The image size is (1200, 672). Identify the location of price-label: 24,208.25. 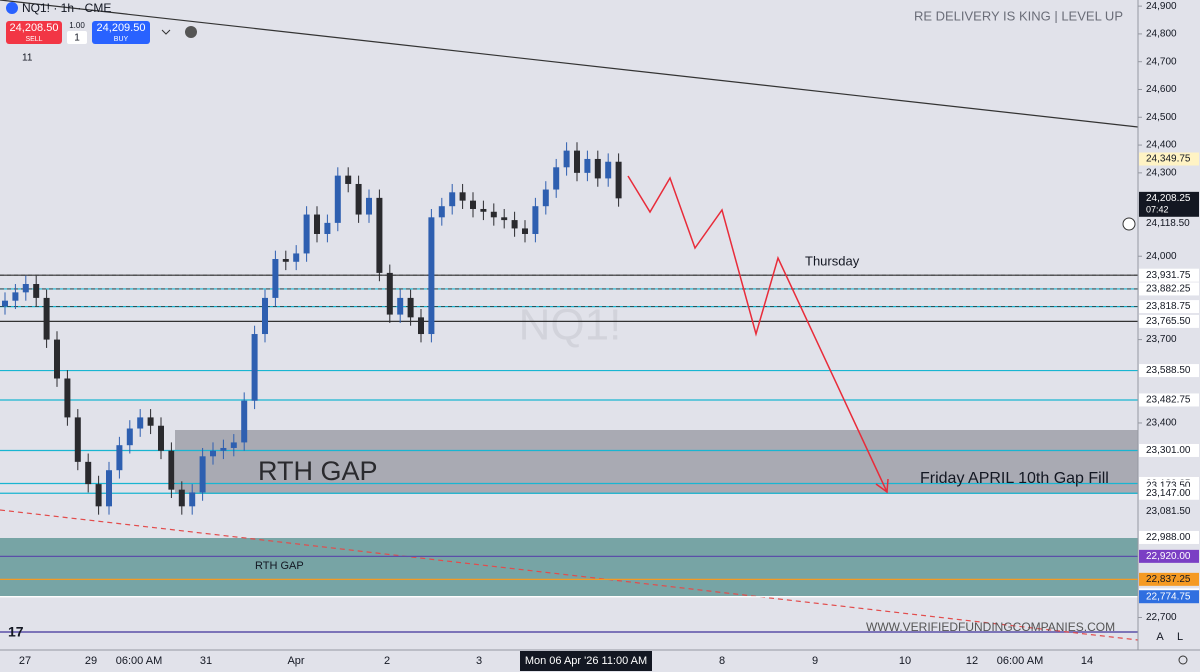
(1168, 198).